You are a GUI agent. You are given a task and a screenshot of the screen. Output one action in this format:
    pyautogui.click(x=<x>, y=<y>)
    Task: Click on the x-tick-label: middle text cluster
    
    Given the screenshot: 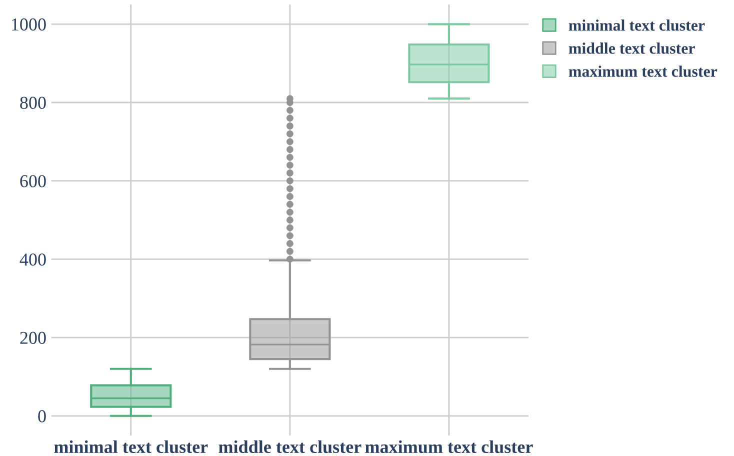 What is the action you would take?
    pyautogui.click(x=290, y=447)
    